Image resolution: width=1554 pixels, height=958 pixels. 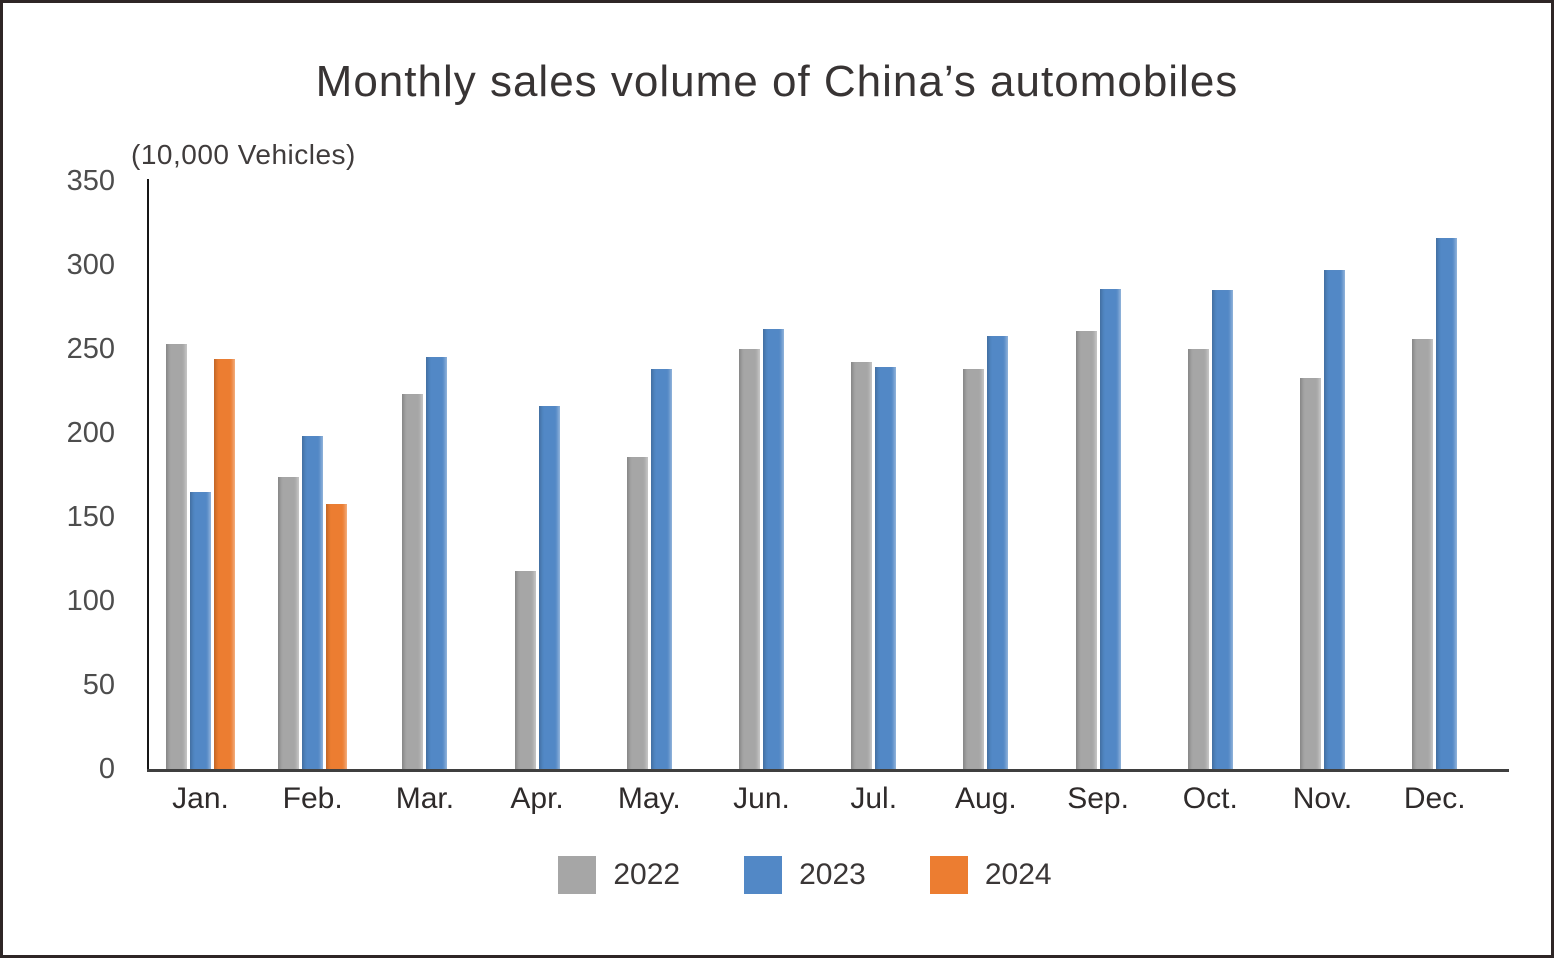 I want to click on x-label-aug: Aug., so click(x=986, y=798).